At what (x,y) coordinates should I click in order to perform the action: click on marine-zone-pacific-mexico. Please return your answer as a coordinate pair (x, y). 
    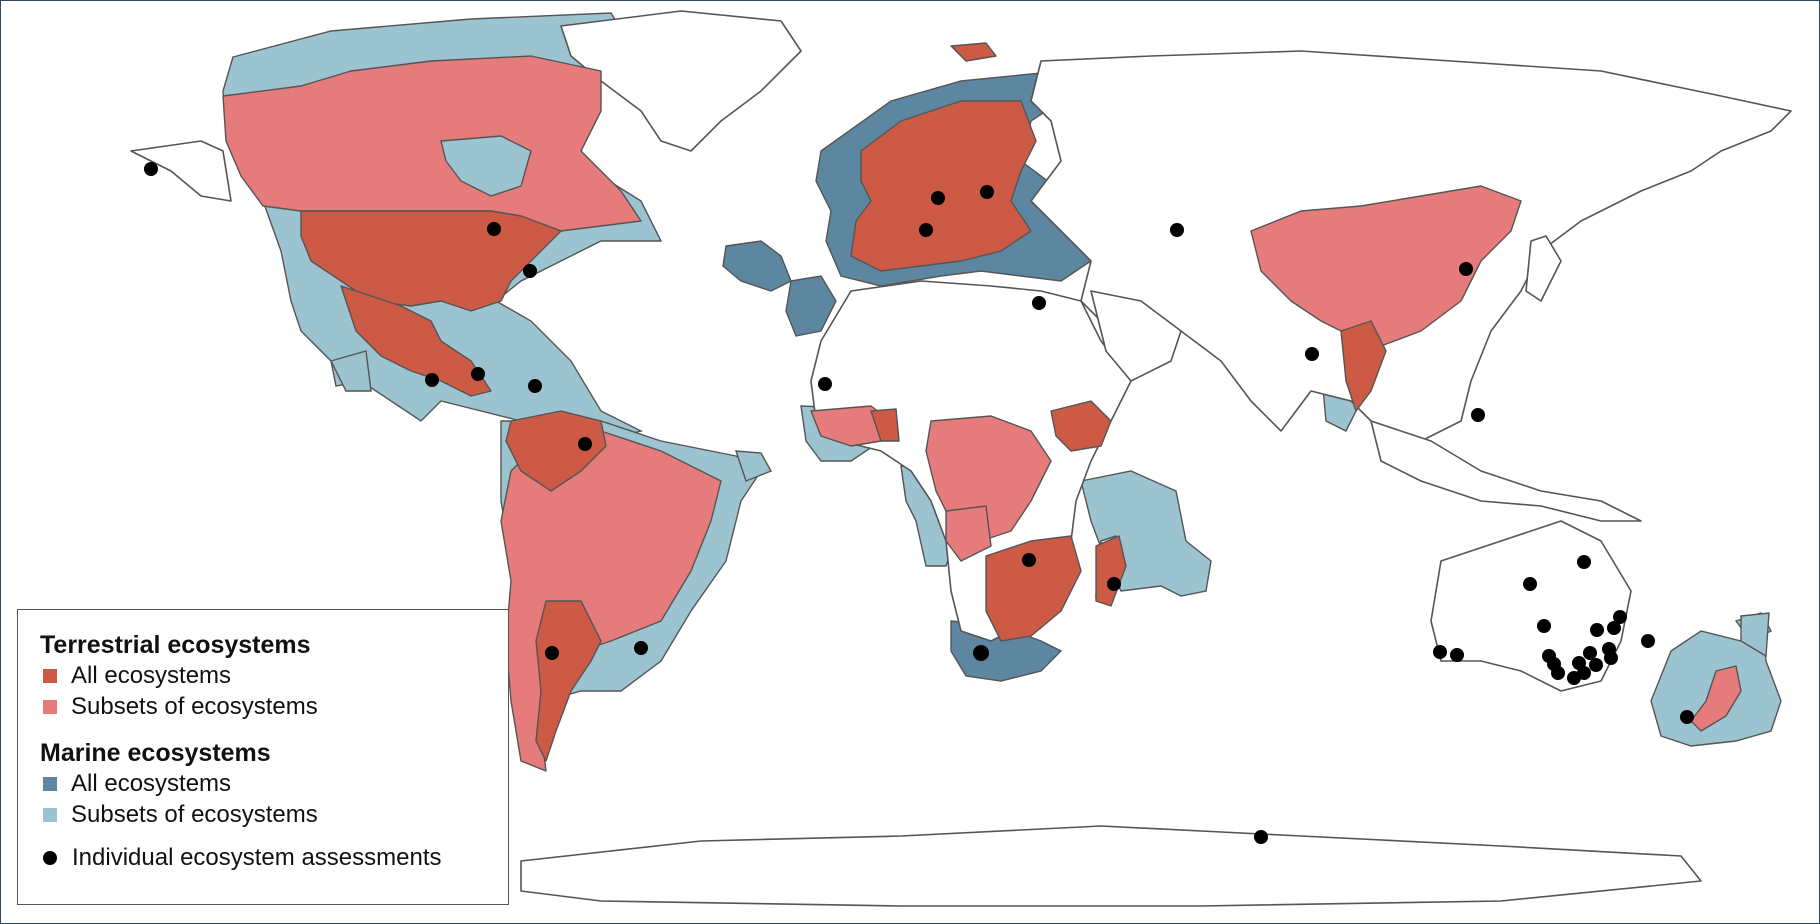
    Looking at the image, I should click on (350, 371).